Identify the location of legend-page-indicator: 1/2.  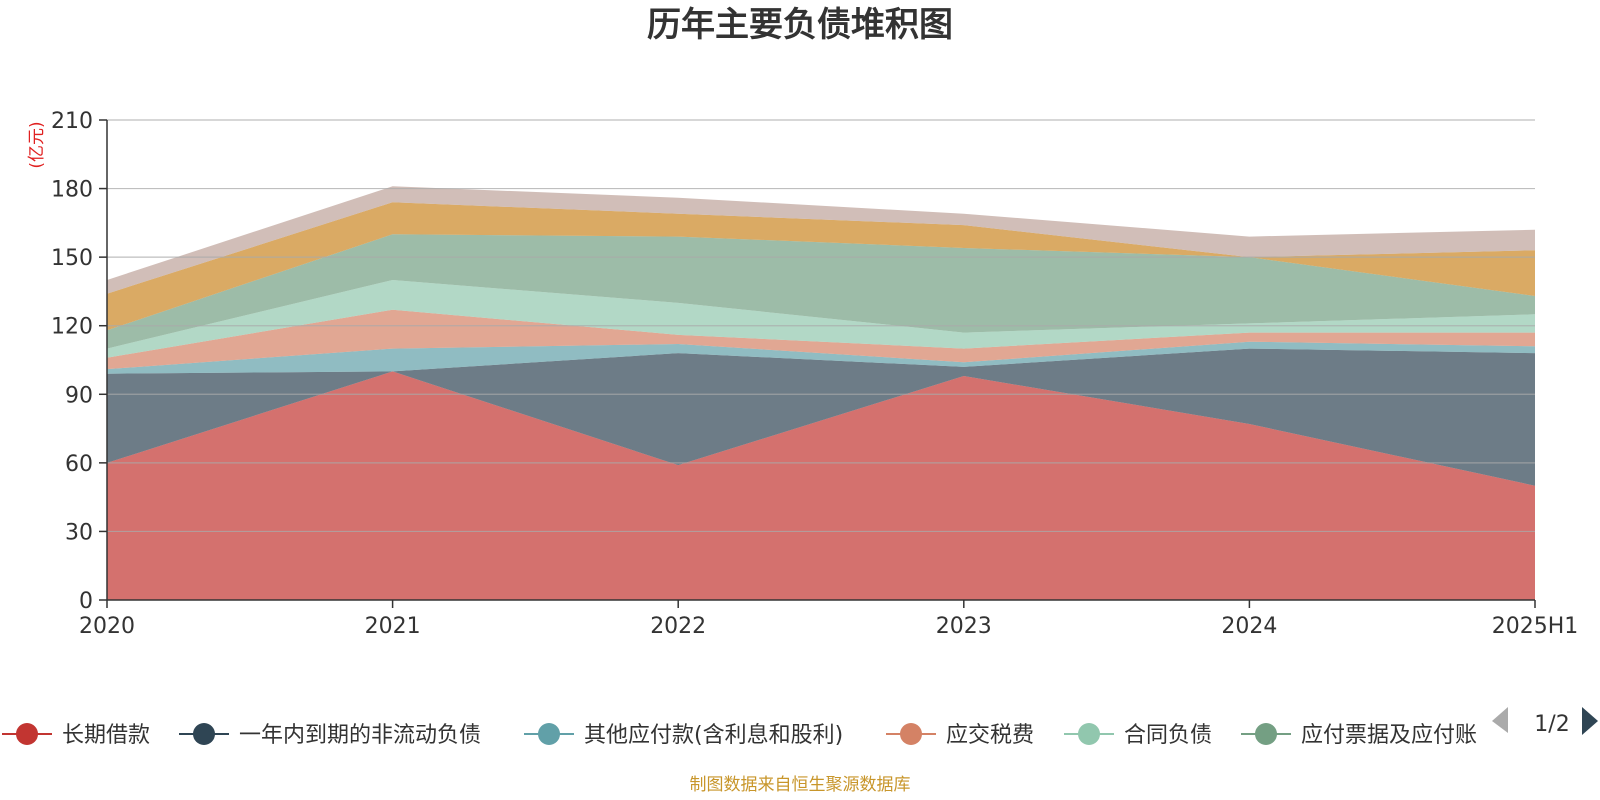
(1551, 724).